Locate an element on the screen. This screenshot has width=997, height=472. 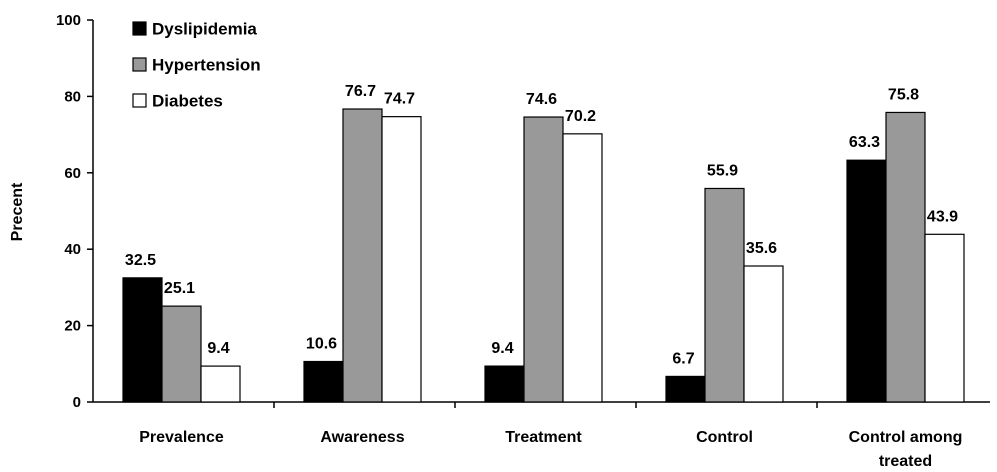
y-tick-label: 80 is located at coordinates (72, 96).